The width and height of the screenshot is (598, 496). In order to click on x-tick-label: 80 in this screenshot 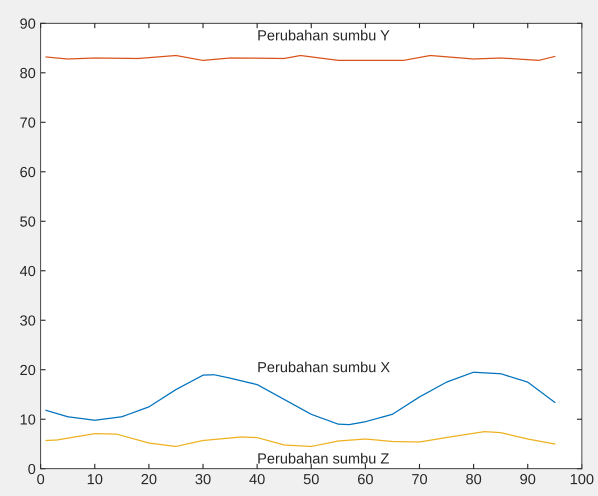, I will do `click(474, 479)`.